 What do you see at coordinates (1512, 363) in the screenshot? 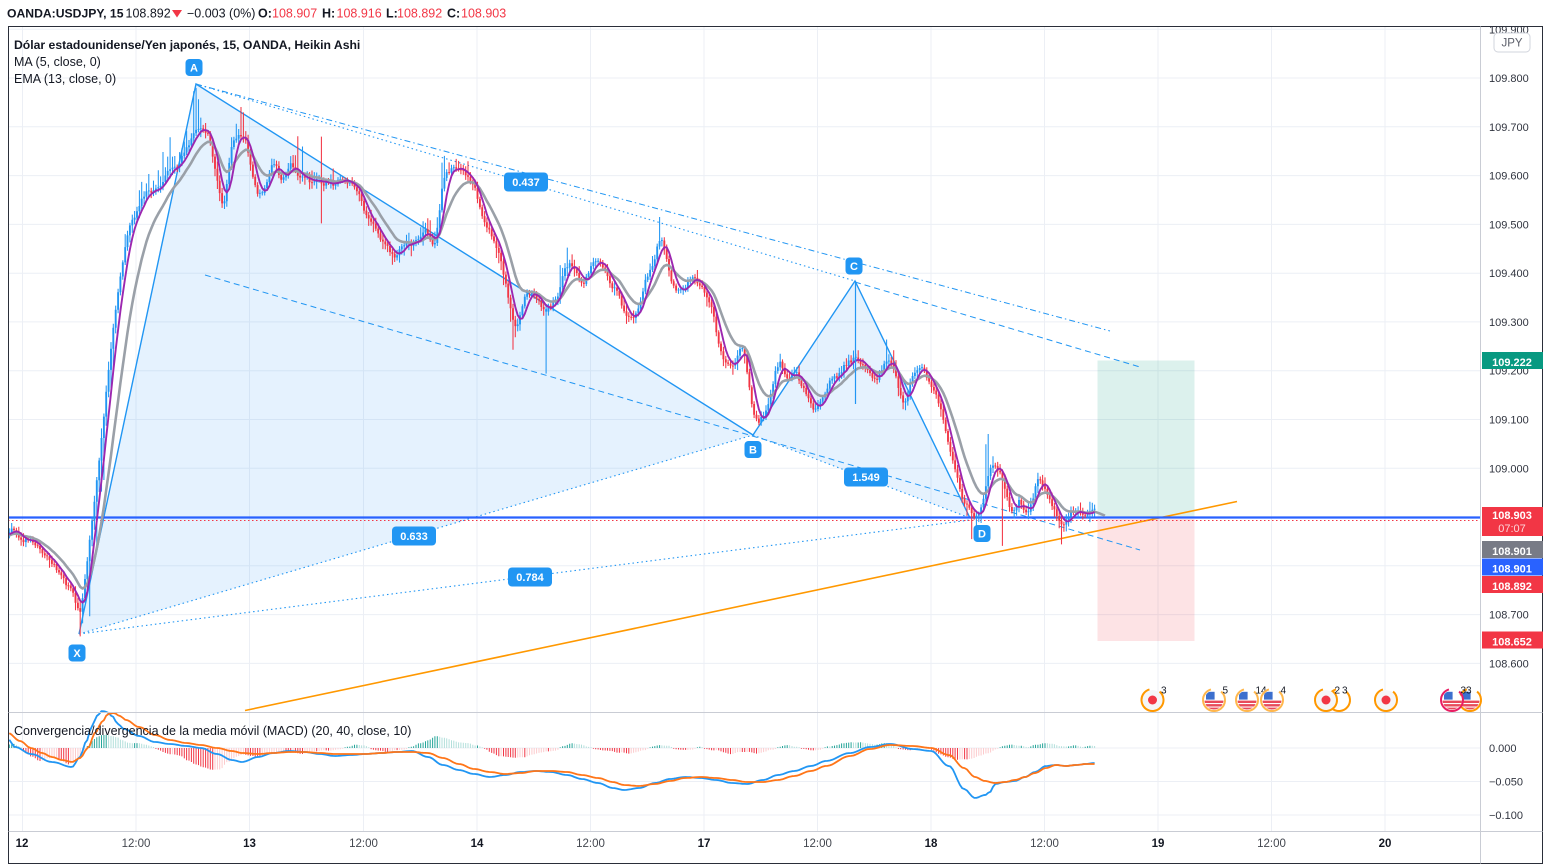
I see `svg-text: 109.222` at bounding box center [1512, 363].